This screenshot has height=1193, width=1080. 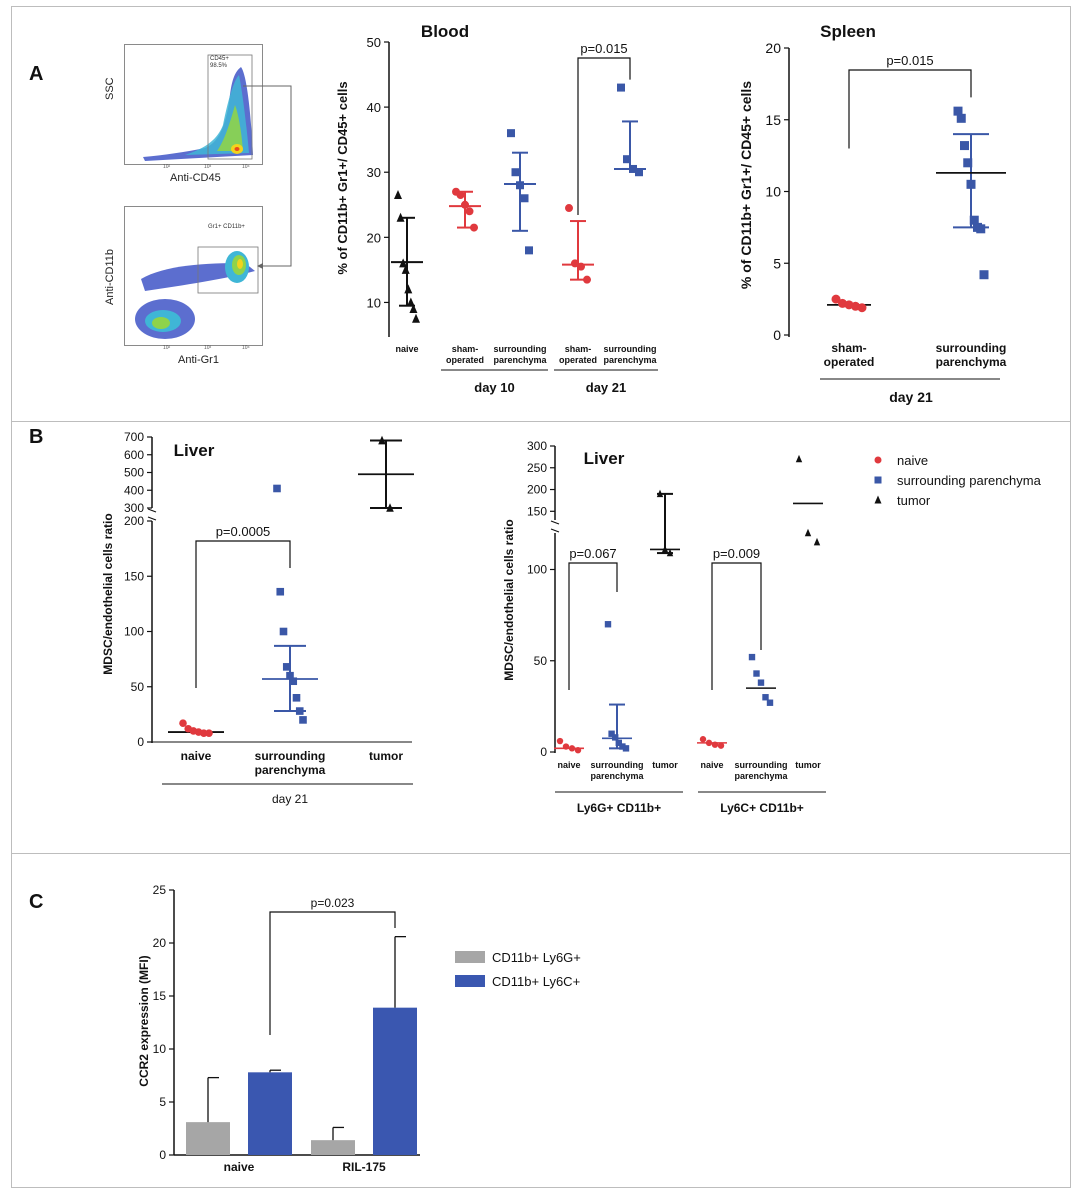 What do you see at coordinates (914, 500) in the screenshot?
I see `legend-label: tumor` at bounding box center [914, 500].